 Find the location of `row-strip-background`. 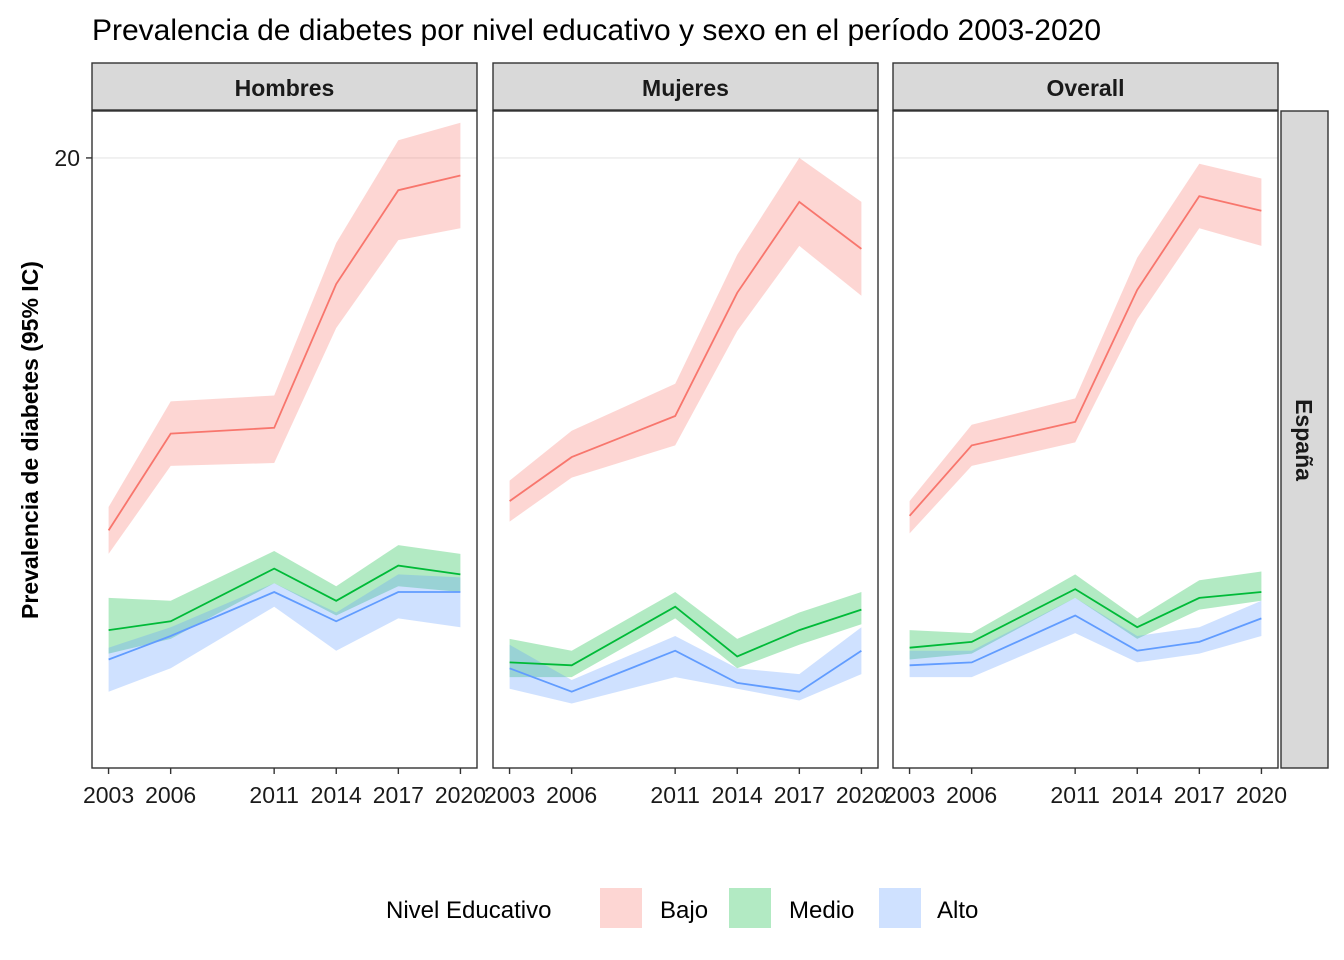

row-strip-background is located at coordinates (1304, 439).